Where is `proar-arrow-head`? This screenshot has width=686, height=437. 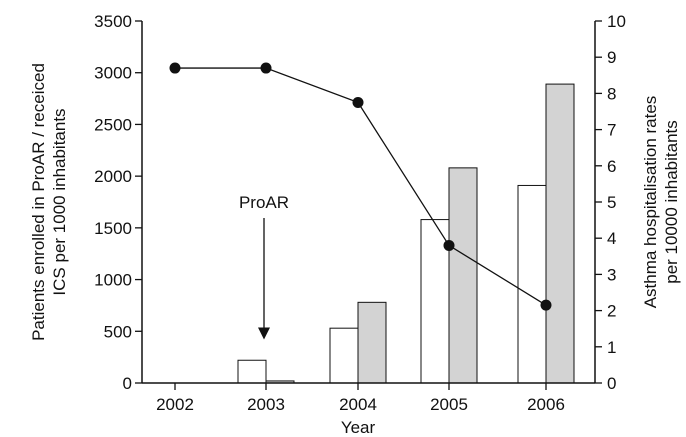 proar-arrow-head is located at coordinates (264, 333).